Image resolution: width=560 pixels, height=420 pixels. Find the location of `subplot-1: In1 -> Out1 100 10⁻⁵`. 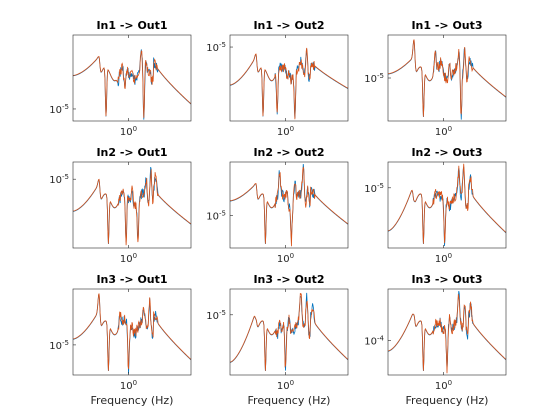

subplot-1: In1 -> Out1 100 10⁻⁵ is located at coordinates (120, 78).